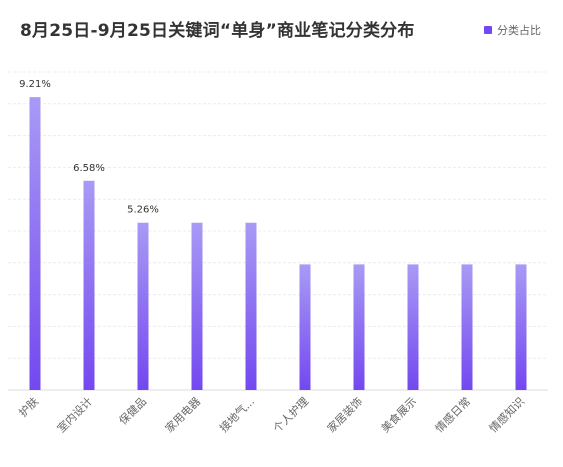  Describe the element at coordinates (143, 210) in the screenshot. I see `data-label: 5.26%` at that location.